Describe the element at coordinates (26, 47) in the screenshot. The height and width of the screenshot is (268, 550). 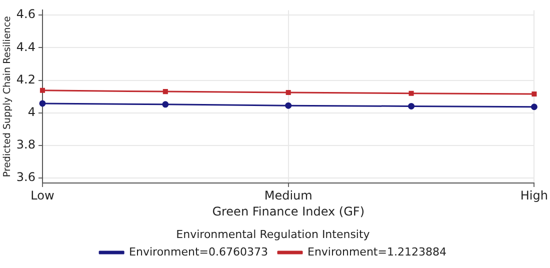
I see `y-tick-label: 4.4` at that location.